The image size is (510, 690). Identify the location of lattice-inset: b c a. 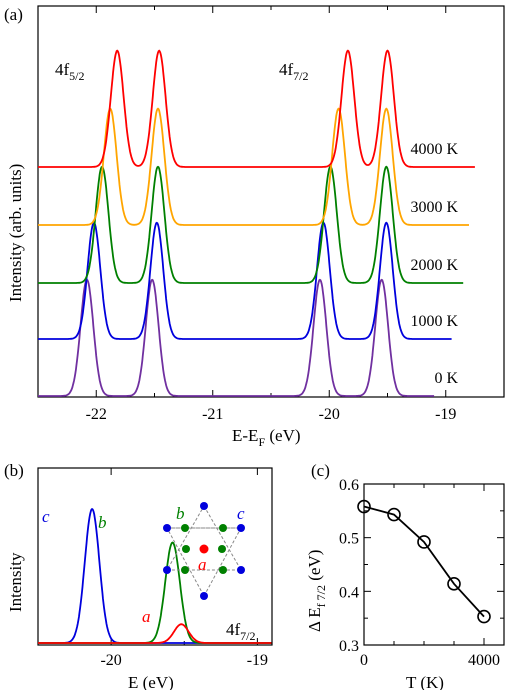
(204, 551).